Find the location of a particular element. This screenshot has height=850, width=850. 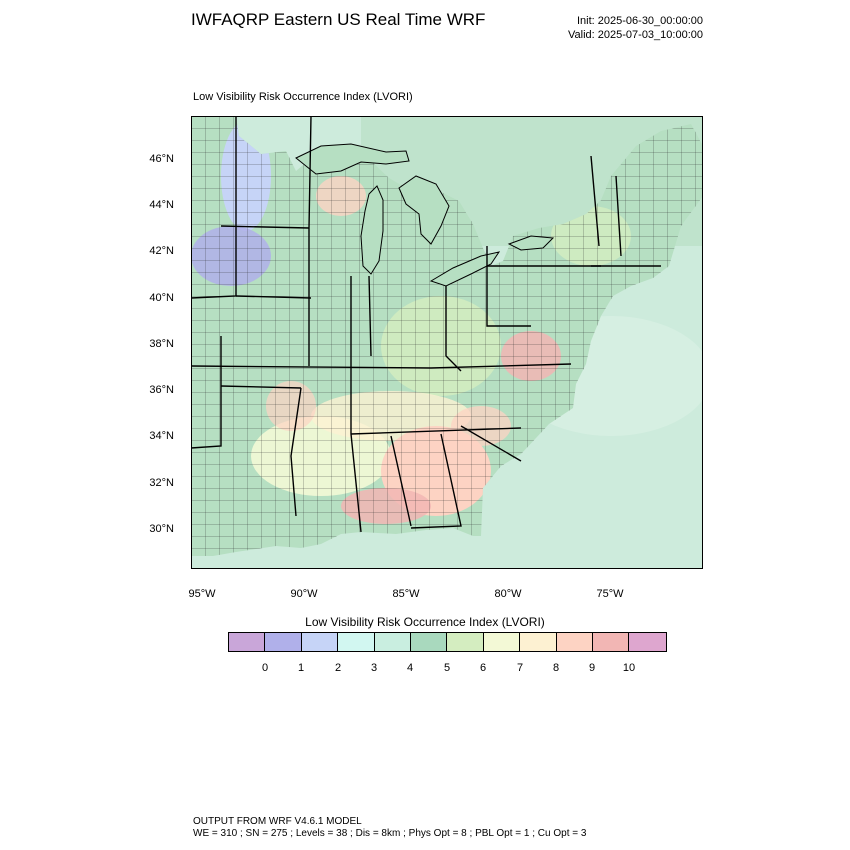

lake-michigan is located at coordinates (372, 230).